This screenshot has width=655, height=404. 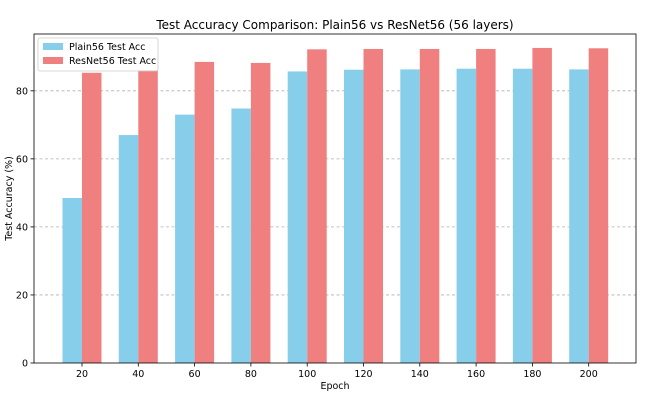 I want to click on x-tick-label: 100, so click(x=307, y=374).